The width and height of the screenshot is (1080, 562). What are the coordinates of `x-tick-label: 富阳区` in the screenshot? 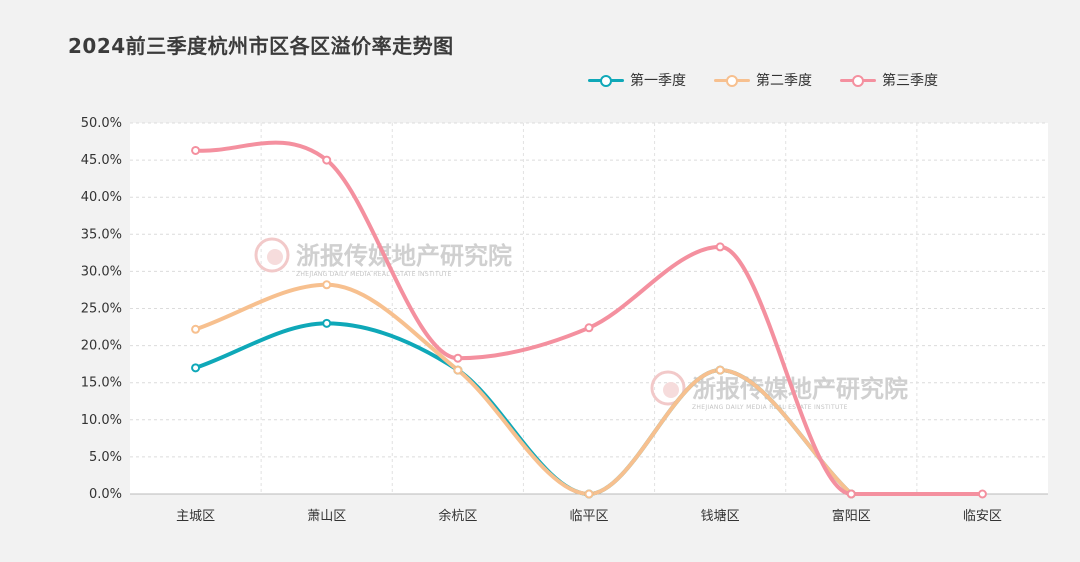 It's located at (851, 516).